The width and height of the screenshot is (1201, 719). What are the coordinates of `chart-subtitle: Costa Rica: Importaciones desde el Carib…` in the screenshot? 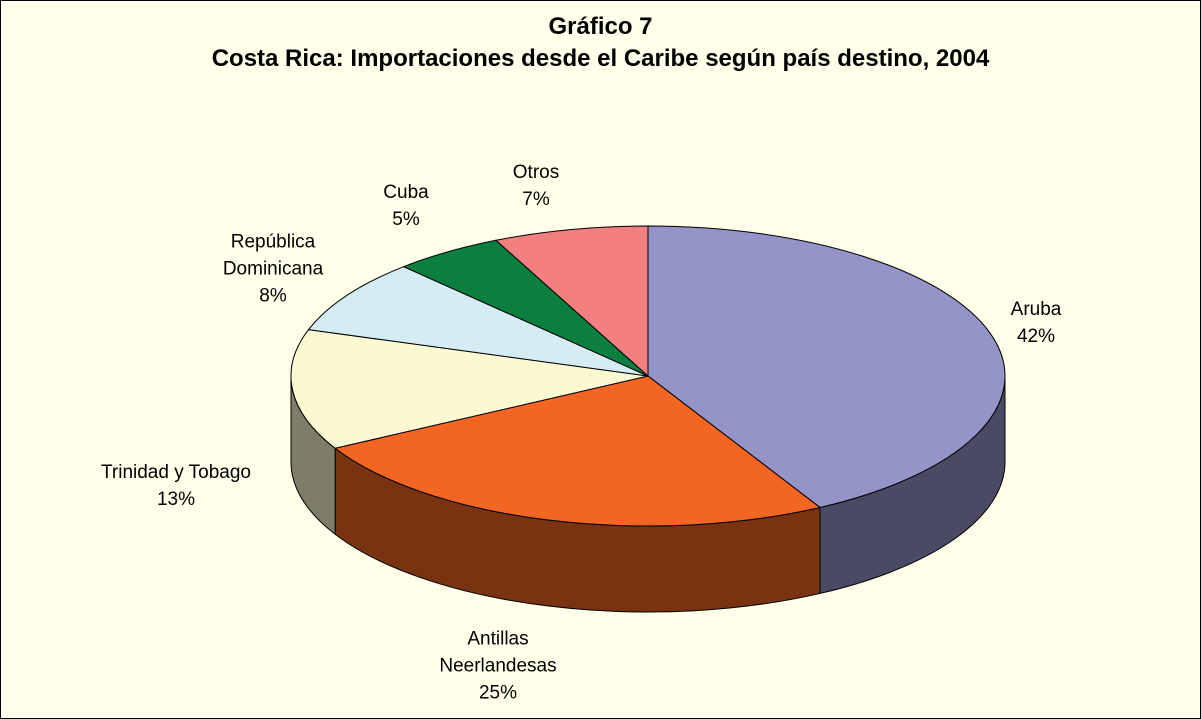 It's located at (600, 58).